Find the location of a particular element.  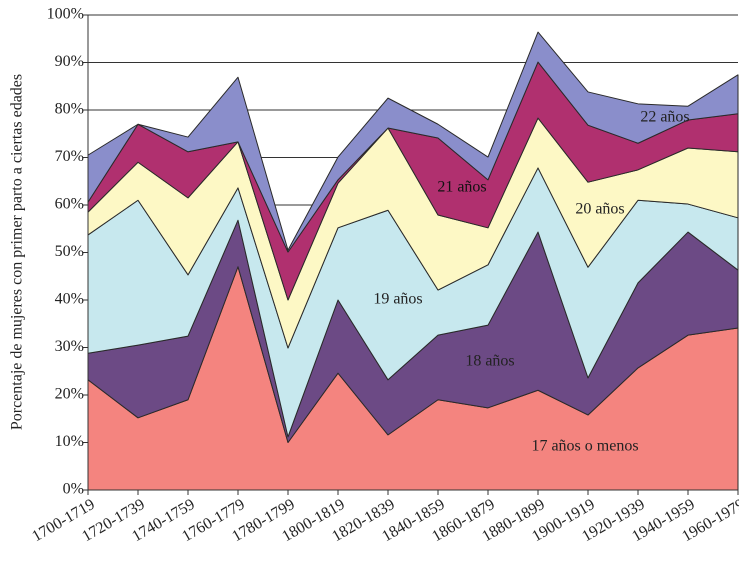

series-label: 20 años is located at coordinates (599, 209).